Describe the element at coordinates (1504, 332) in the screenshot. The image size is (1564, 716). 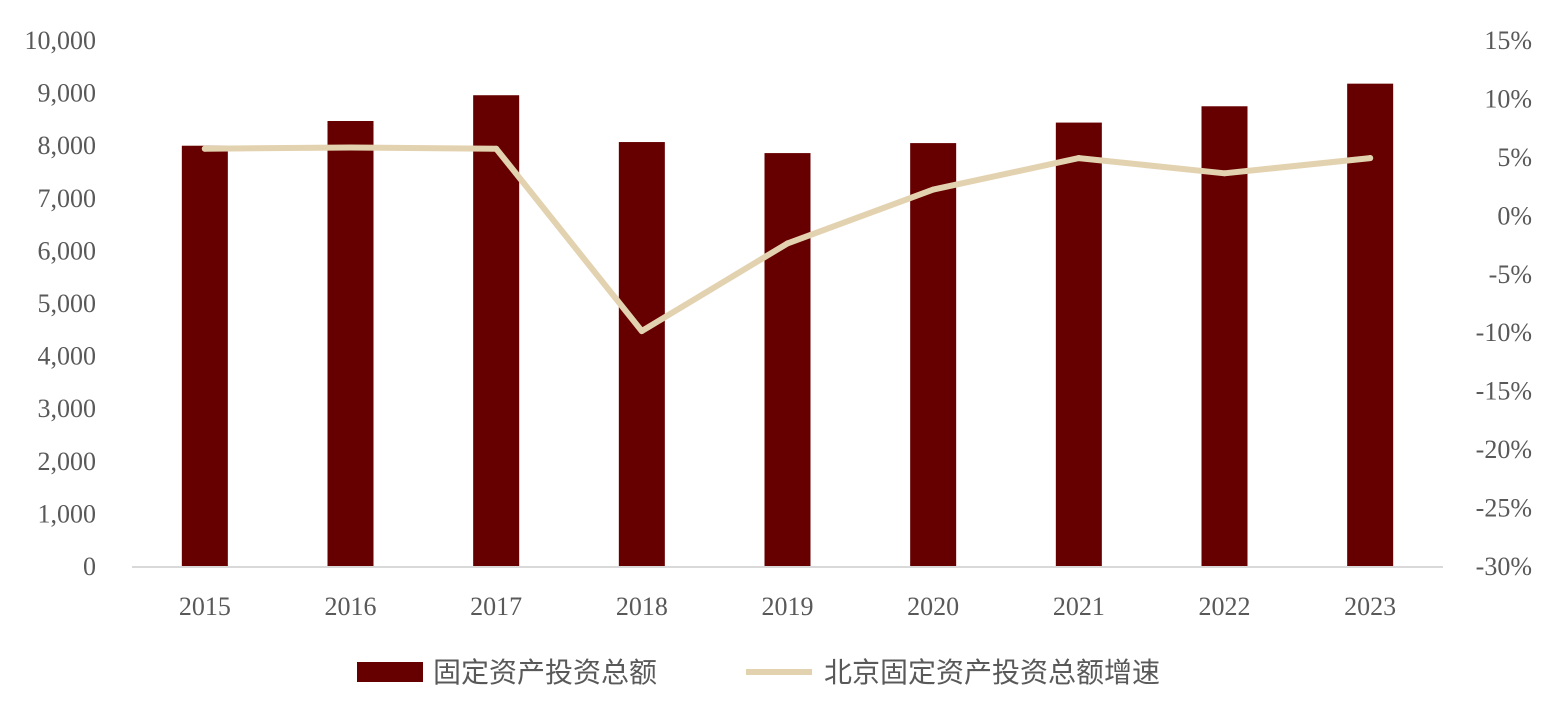
I see `right-axis-tick-label: -10%` at that location.